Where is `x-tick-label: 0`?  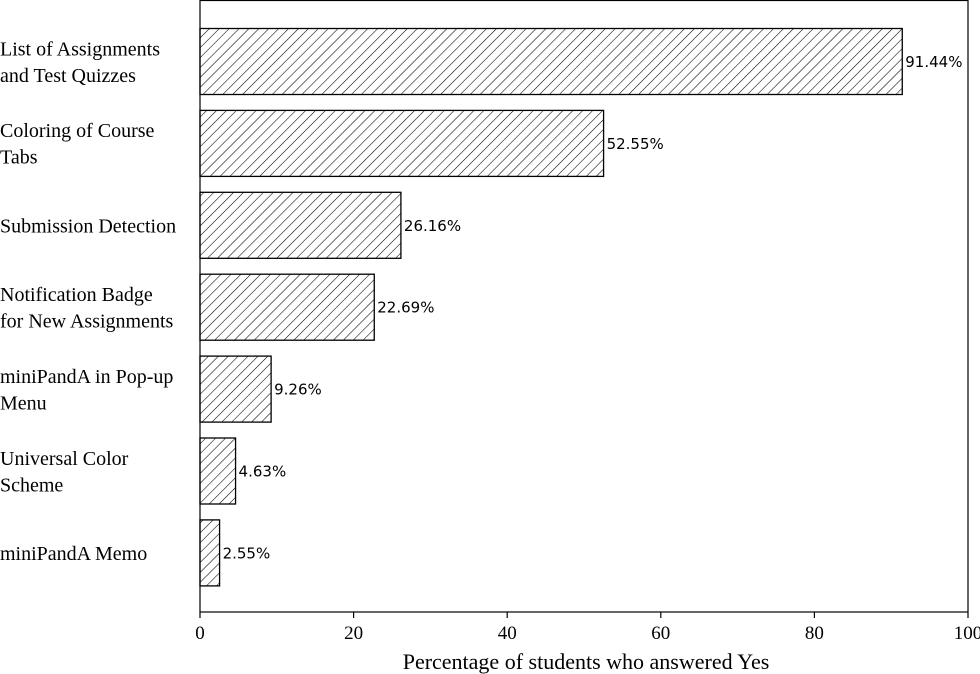
x-tick-label: 0 is located at coordinates (200, 633).